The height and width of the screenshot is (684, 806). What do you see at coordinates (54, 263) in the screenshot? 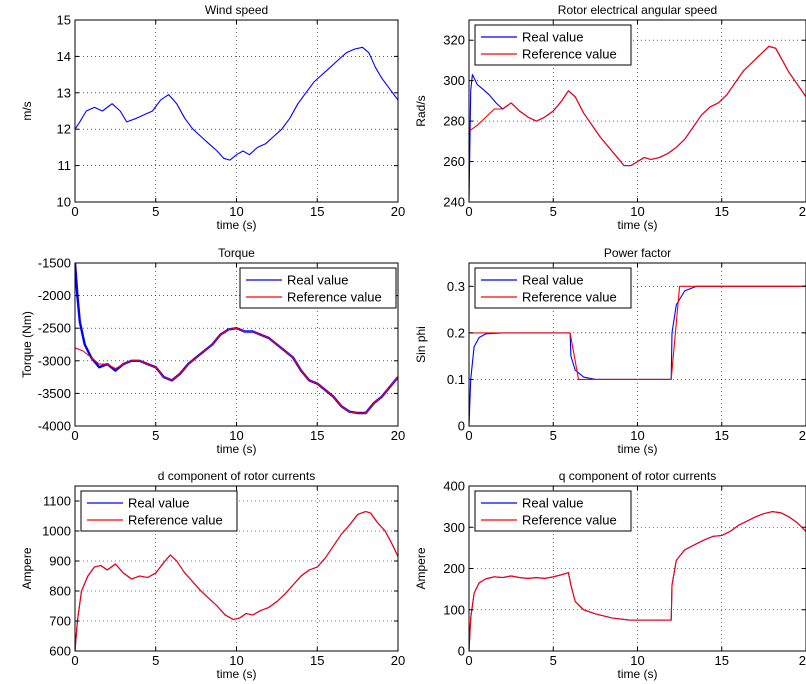
I see `y-tick-label: -1500` at bounding box center [54, 263].